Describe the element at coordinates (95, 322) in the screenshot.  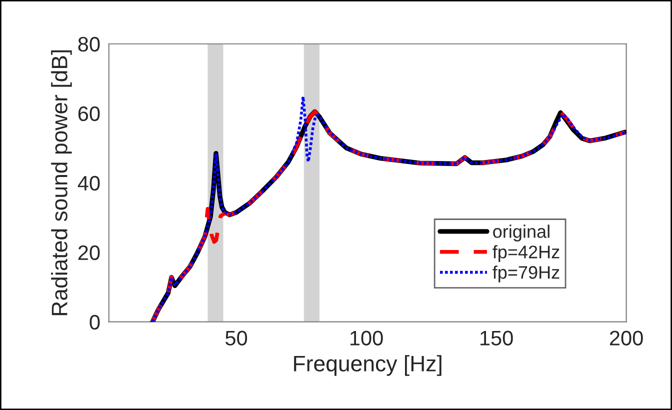
I see `y-tick-label: 0` at that location.